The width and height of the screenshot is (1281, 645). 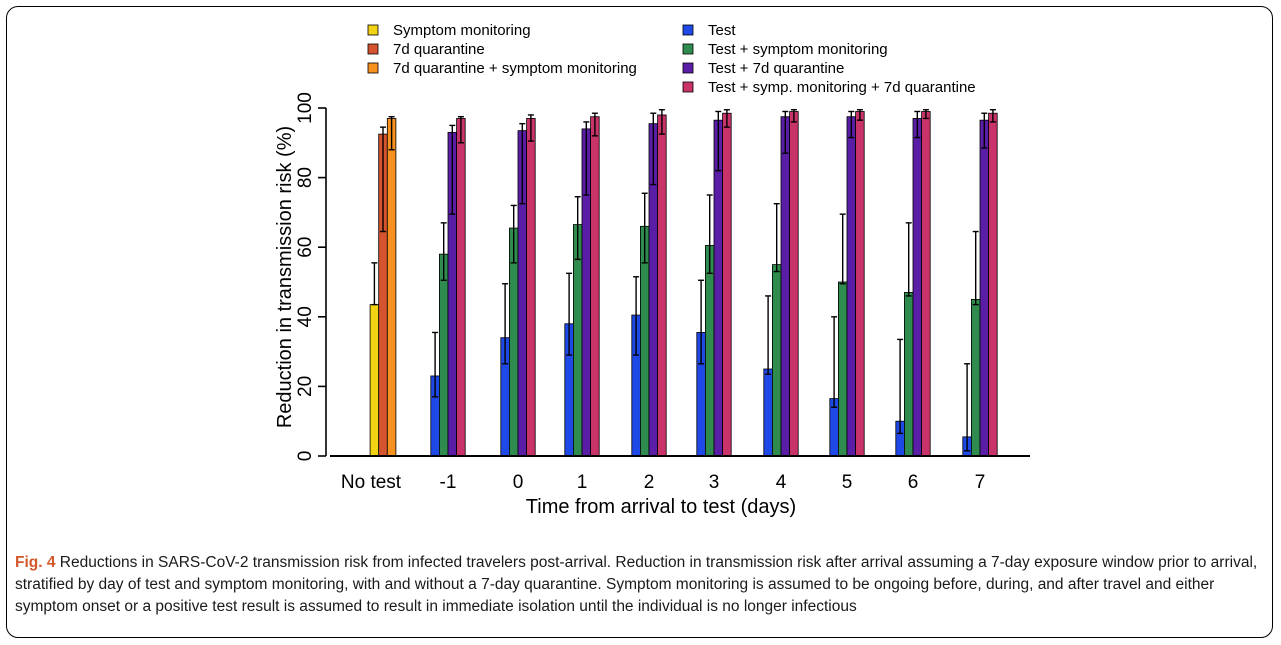 What do you see at coordinates (305, 456) in the screenshot?
I see `y-tick-label-0: 0` at bounding box center [305, 456].